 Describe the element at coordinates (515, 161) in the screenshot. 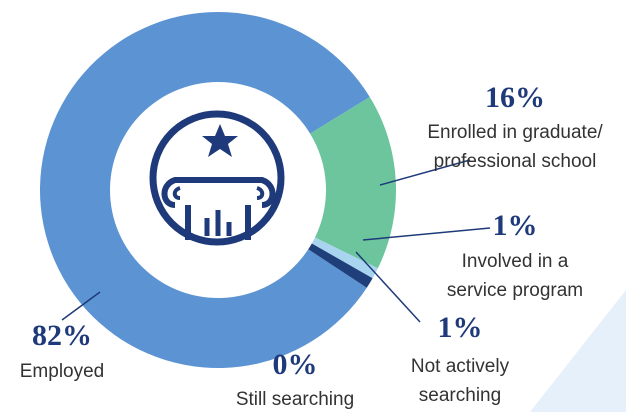

I see `category-label: professional school` at that location.